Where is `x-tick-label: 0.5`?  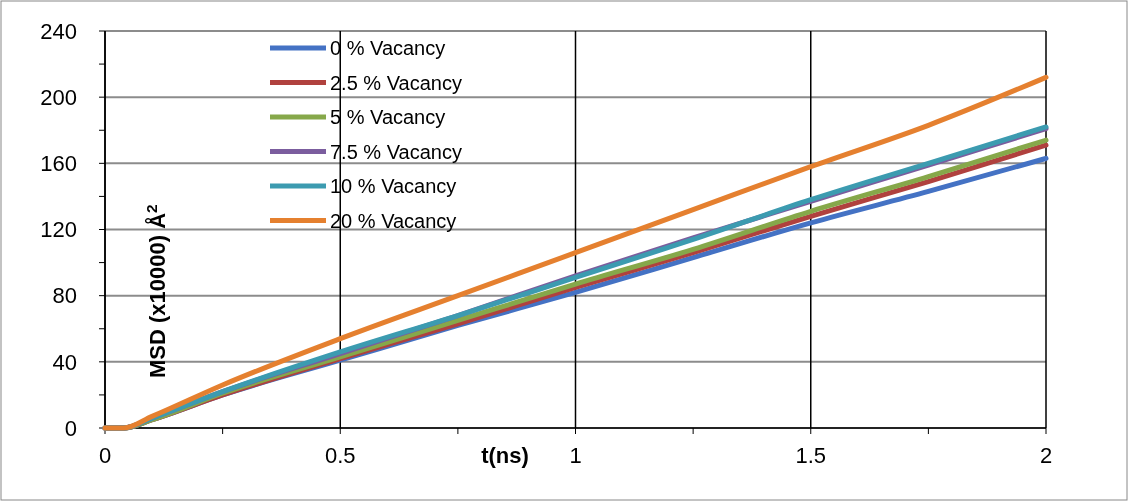 x-tick-label: 0.5 is located at coordinates (340, 455).